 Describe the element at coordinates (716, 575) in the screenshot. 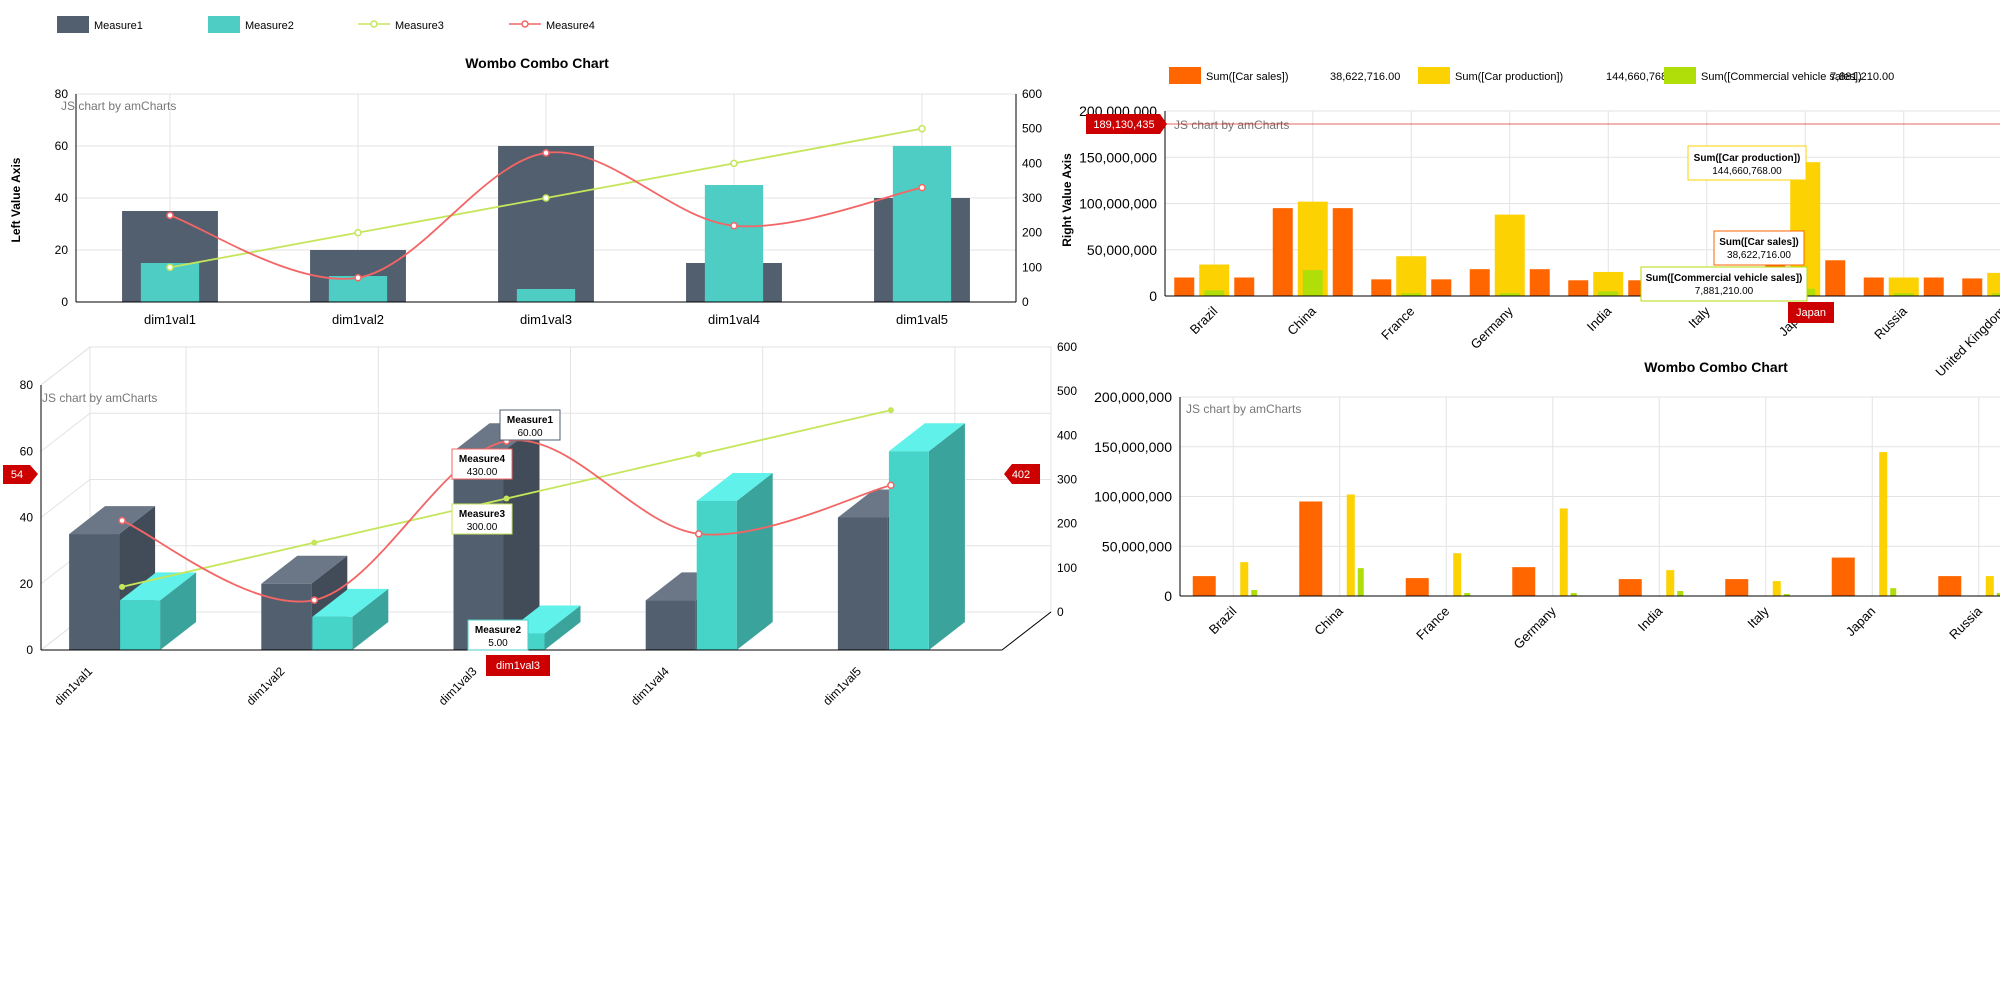

I see `bar3d-measure2-dim1val4` at that location.